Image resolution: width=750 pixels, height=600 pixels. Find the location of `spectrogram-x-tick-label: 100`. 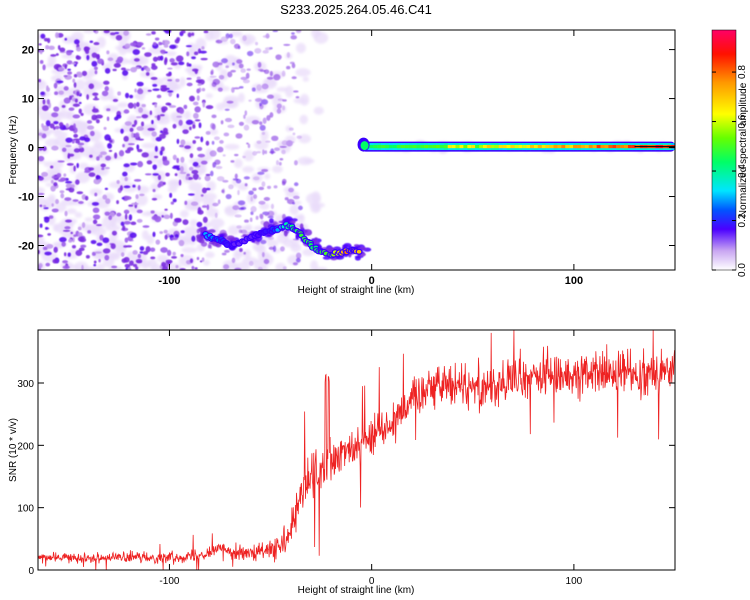

spectrogram-x-tick-label: 100 is located at coordinates (574, 281).